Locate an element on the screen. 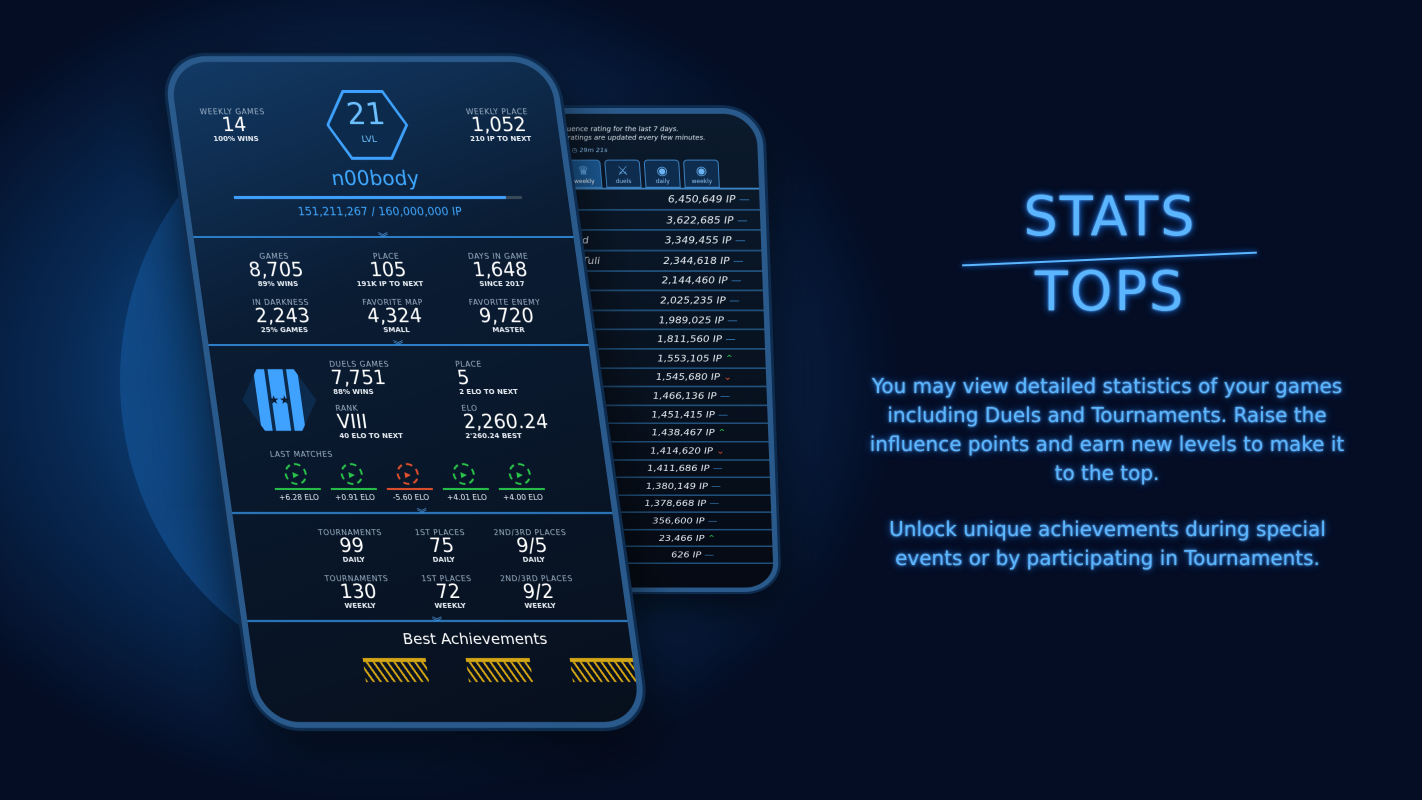 The height and width of the screenshot is (800, 1422). player-ip: 1,378,668 IP is located at coordinates (675, 503).